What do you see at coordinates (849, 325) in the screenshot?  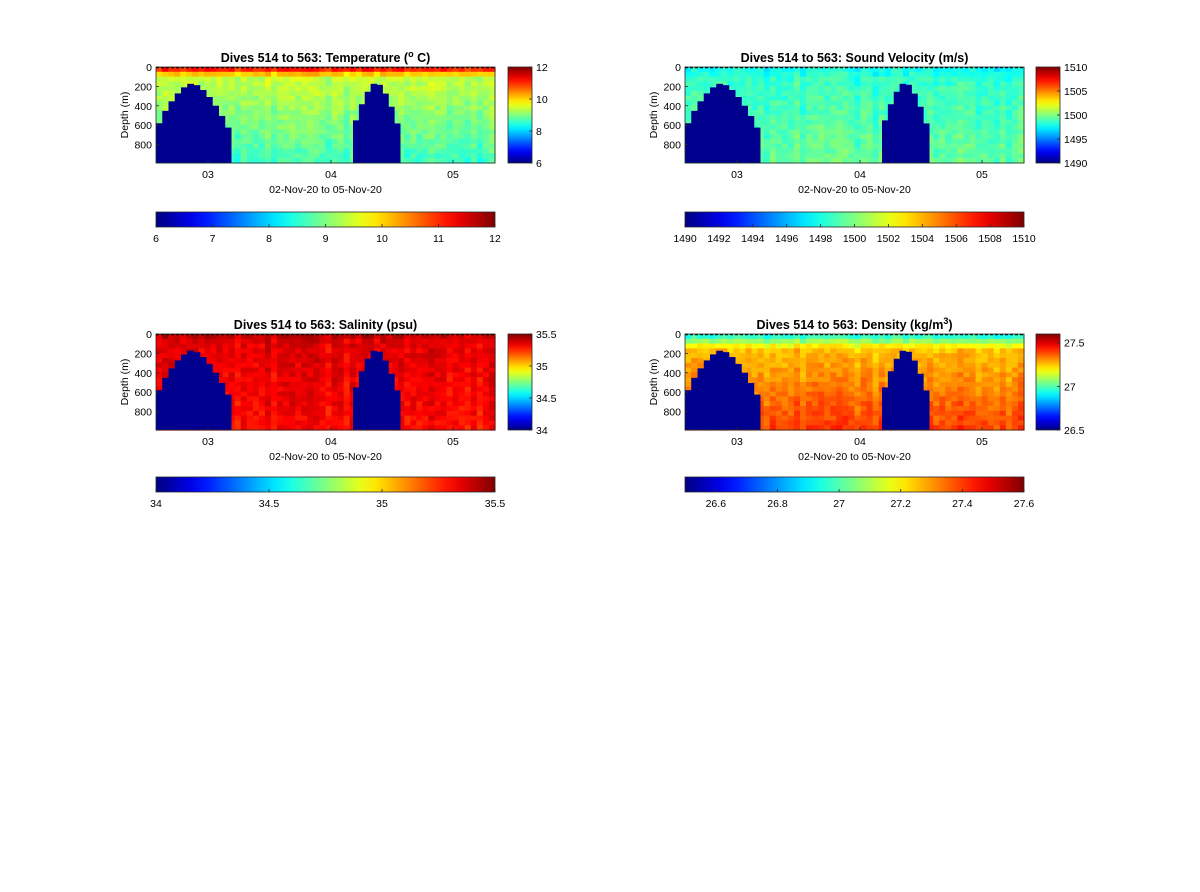 I see `title-main: Dives 514 to 563: Density (kg/m` at bounding box center [849, 325].